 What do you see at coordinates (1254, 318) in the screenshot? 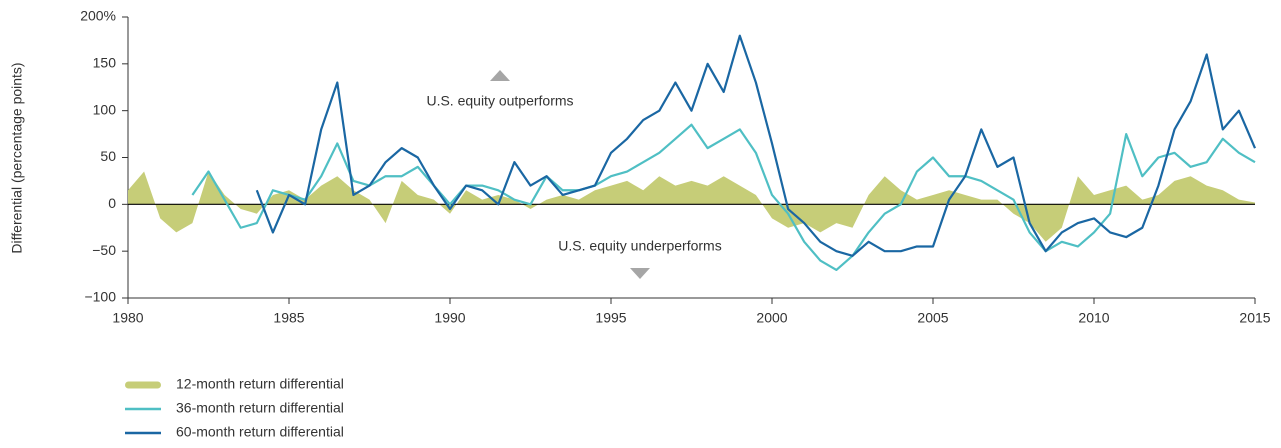
I see `x-tick-label: 2015` at bounding box center [1254, 318].